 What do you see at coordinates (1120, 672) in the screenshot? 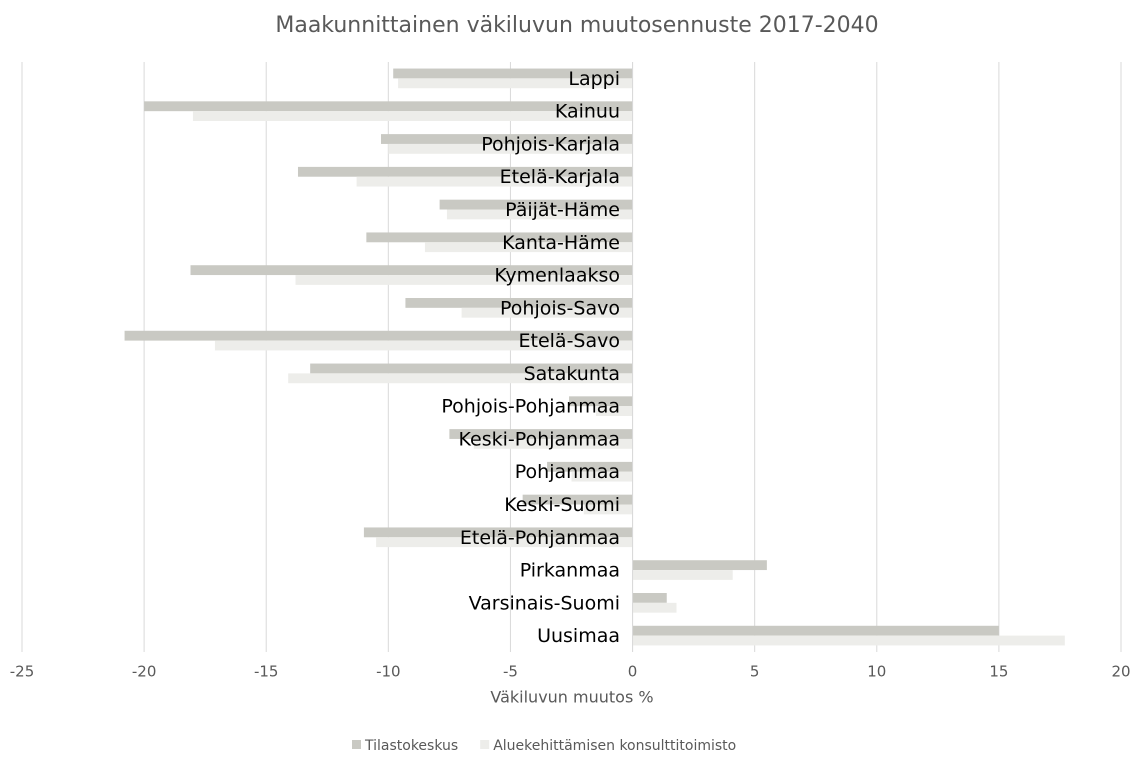
I see `x-tick-label: 20` at bounding box center [1120, 672].